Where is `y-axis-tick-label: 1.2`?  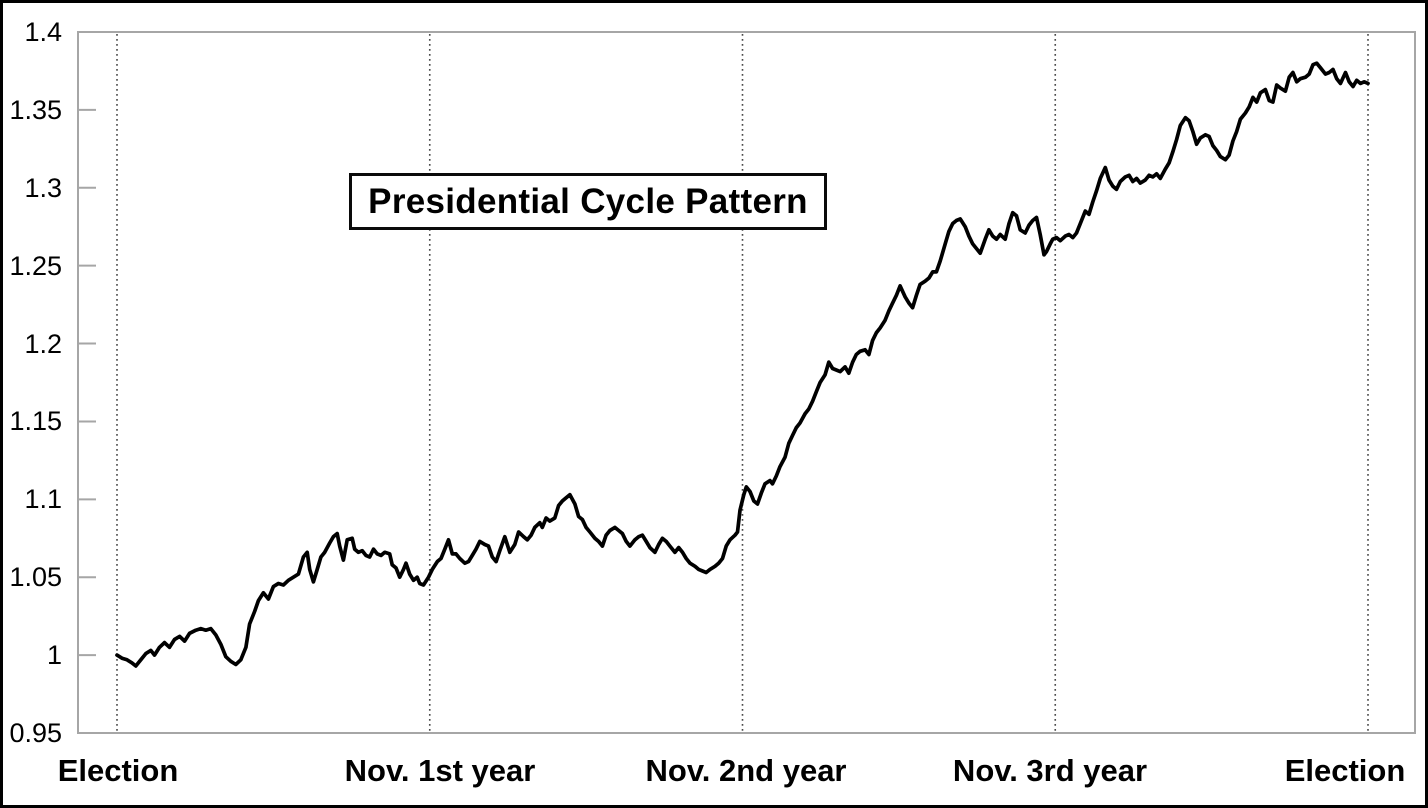
y-axis-tick-label: 1.2 is located at coordinates (43, 343).